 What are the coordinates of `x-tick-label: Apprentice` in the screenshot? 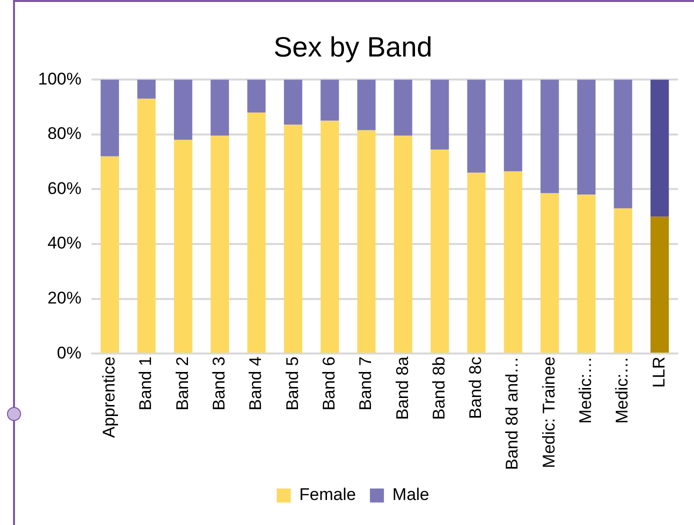 It's located at (108, 397).